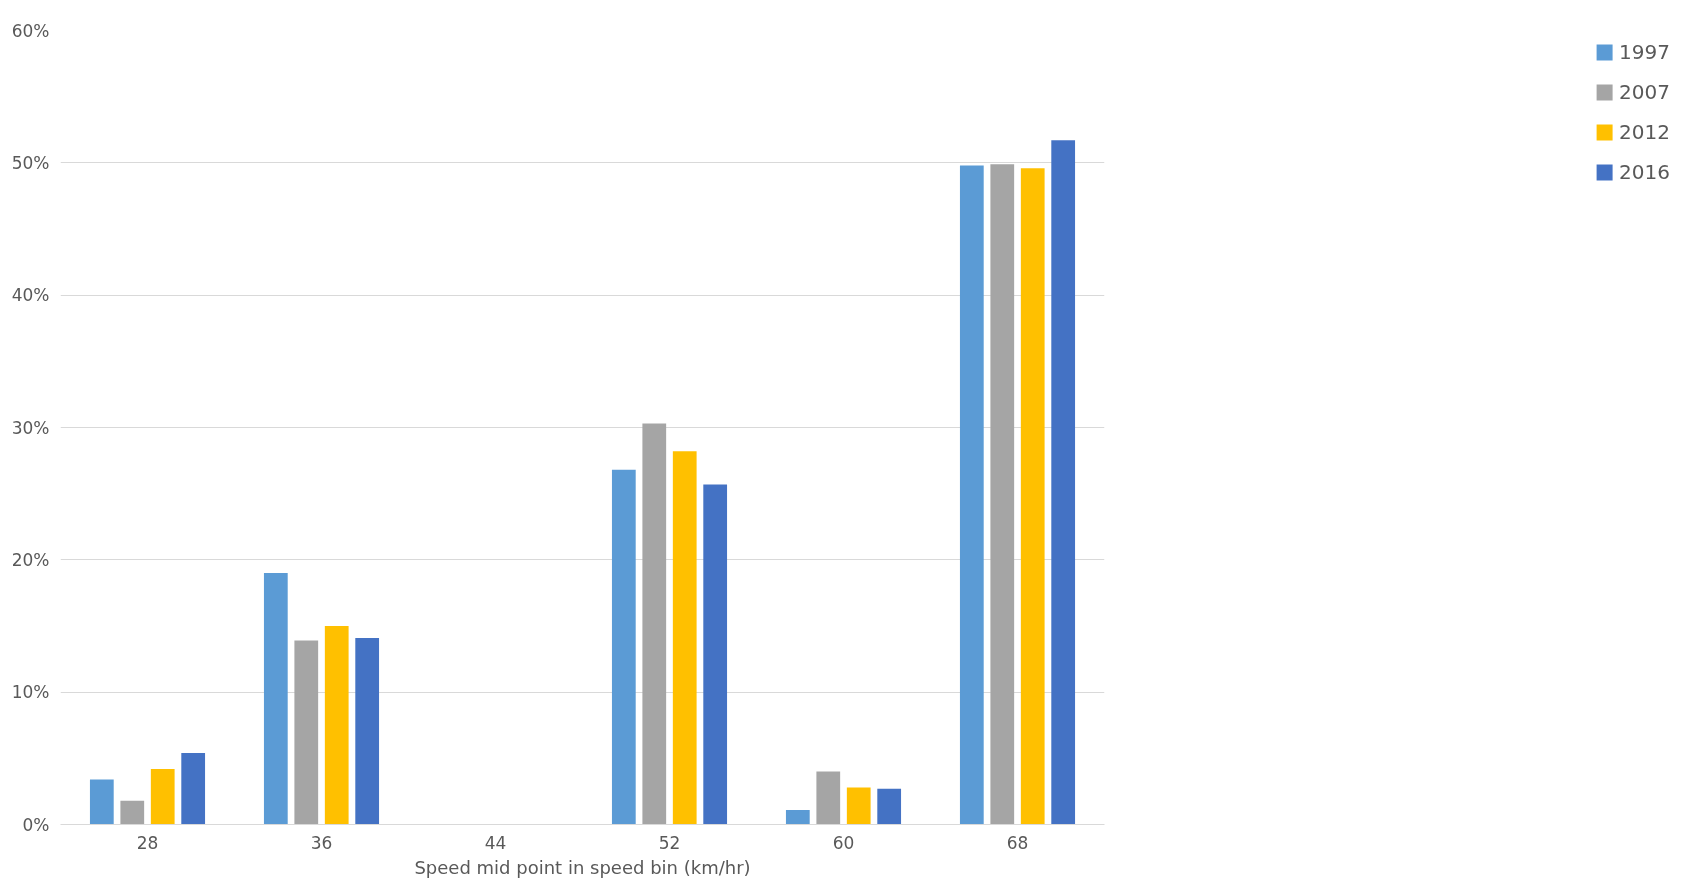 The width and height of the screenshot is (1694, 893). I want to click on y-tick-label: 50%, so click(30, 162).